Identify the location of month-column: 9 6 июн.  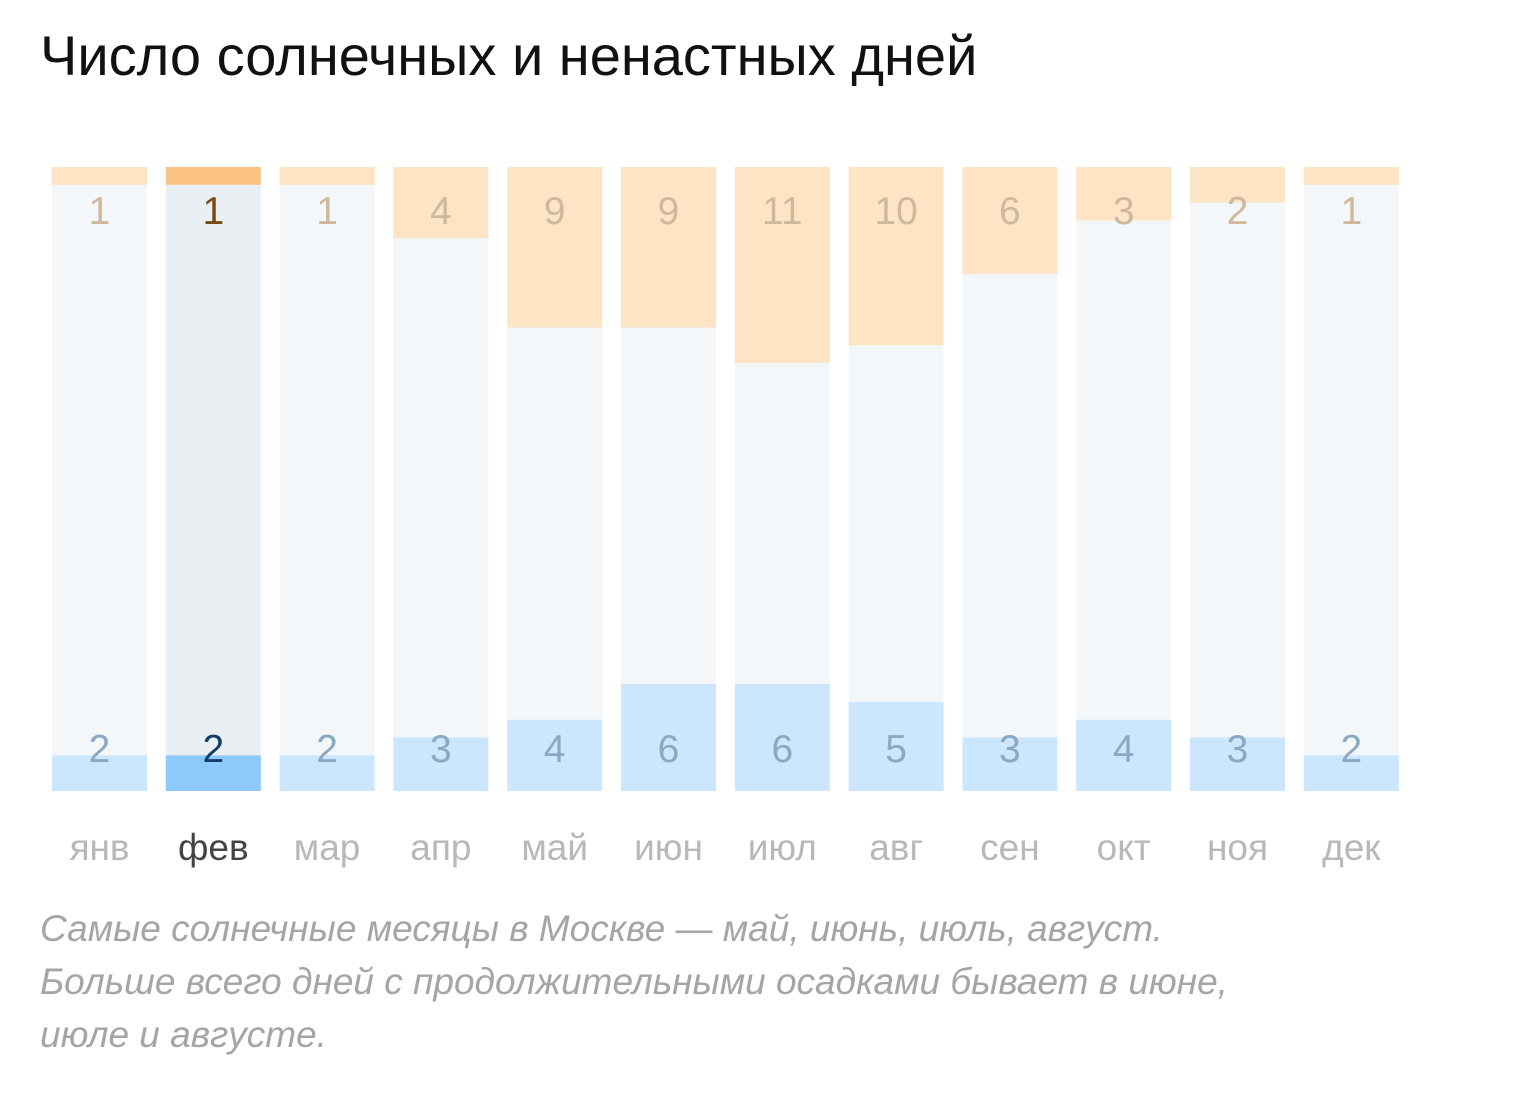
(668, 517).